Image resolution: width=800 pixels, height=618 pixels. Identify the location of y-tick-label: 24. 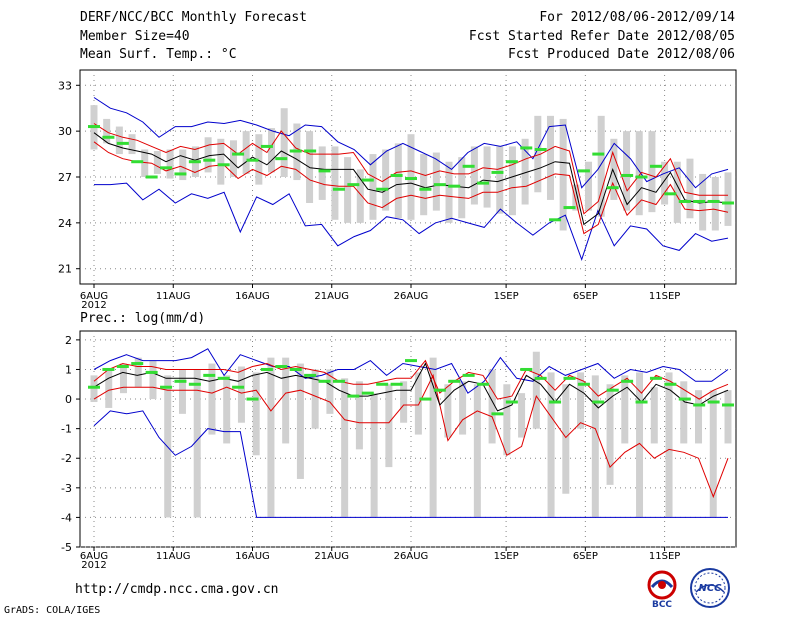
(65, 223).